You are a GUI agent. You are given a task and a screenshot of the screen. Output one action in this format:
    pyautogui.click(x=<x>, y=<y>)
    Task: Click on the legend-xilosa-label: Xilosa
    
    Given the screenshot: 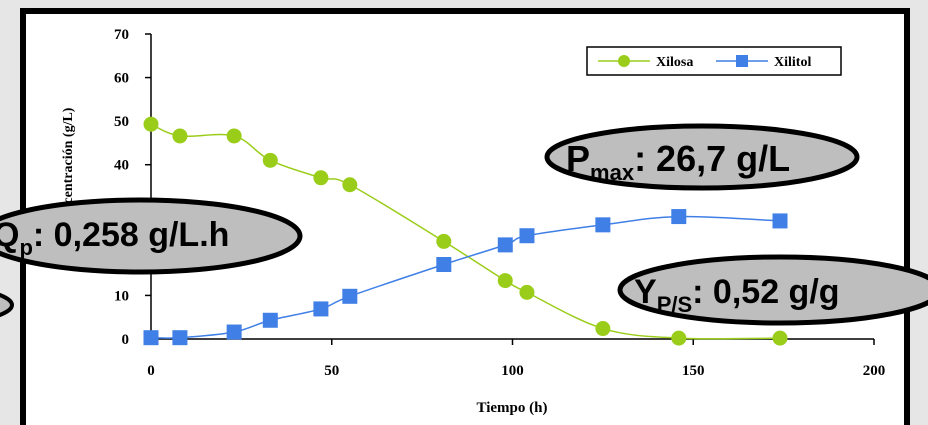 What is the action you would take?
    pyautogui.click(x=674, y=62)
    